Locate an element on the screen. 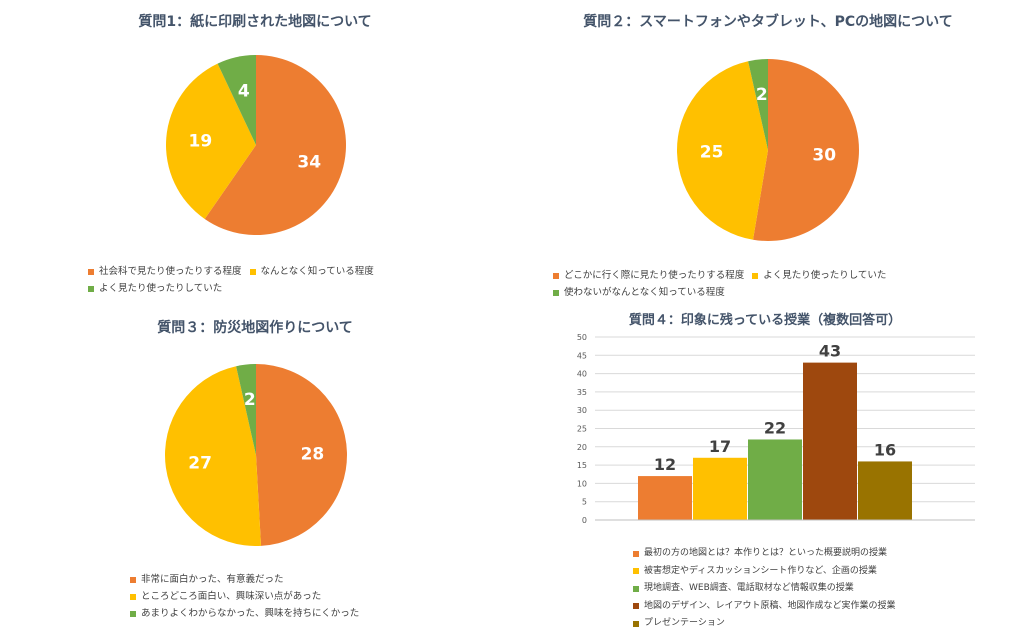 Image resolution: width=1024 pixels, height=633 pixels. pie-chart: 34 19 4 is located at coordinates (256, 145).